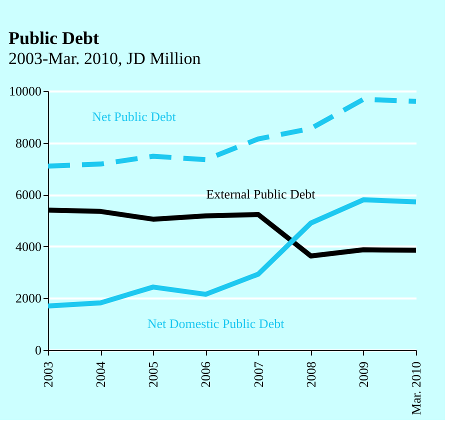 Image resolution: width=456 pixels, height=439 pixels. I want to click on x-tick-label: 2008, so click(310, 375).